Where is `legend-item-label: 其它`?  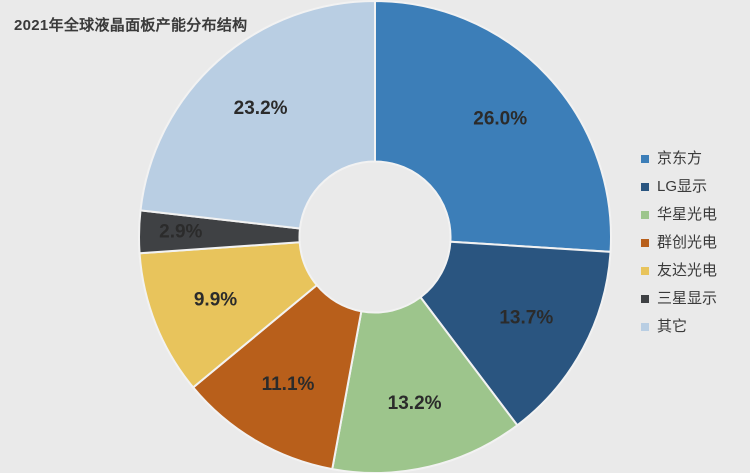
legend-item-label: 其它 is located at coordinates (672, 326).